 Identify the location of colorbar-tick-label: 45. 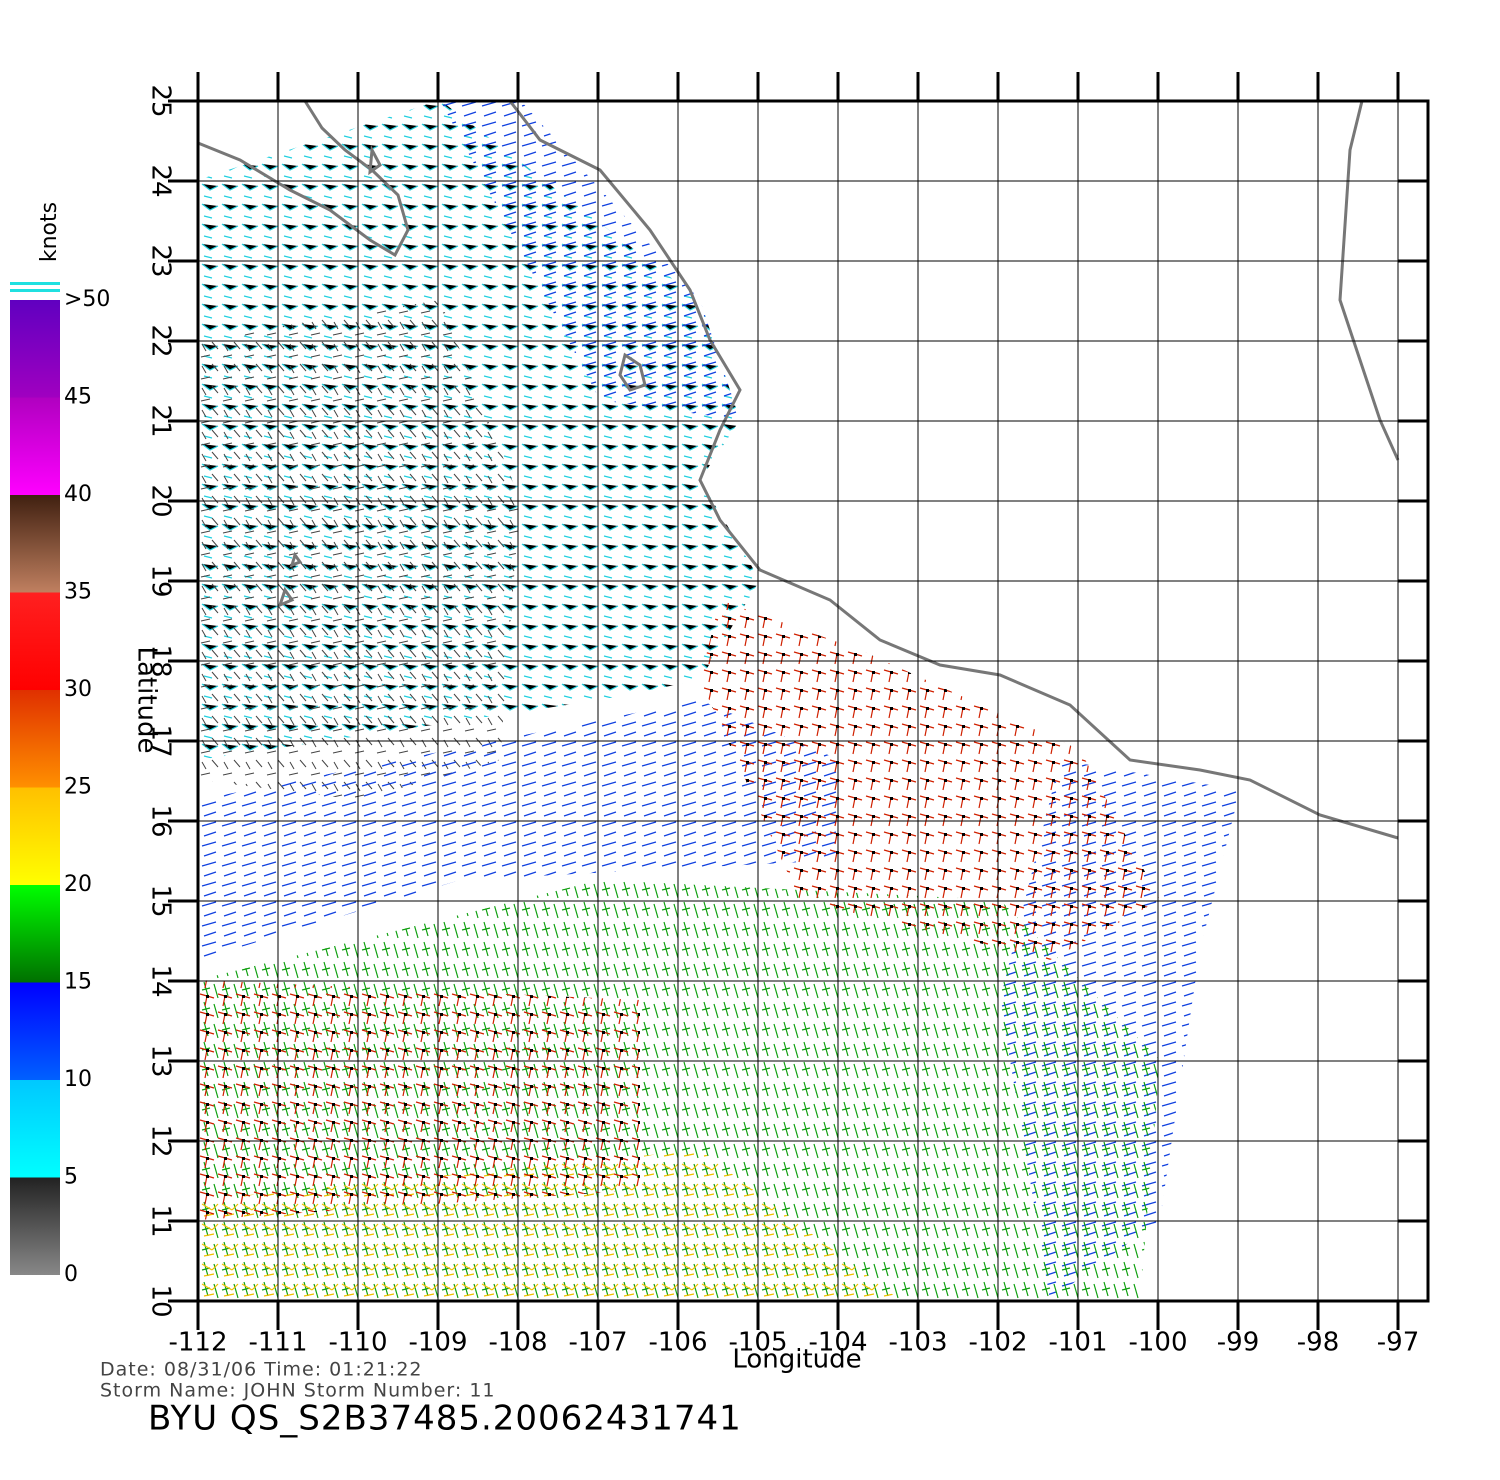
(78, 397).